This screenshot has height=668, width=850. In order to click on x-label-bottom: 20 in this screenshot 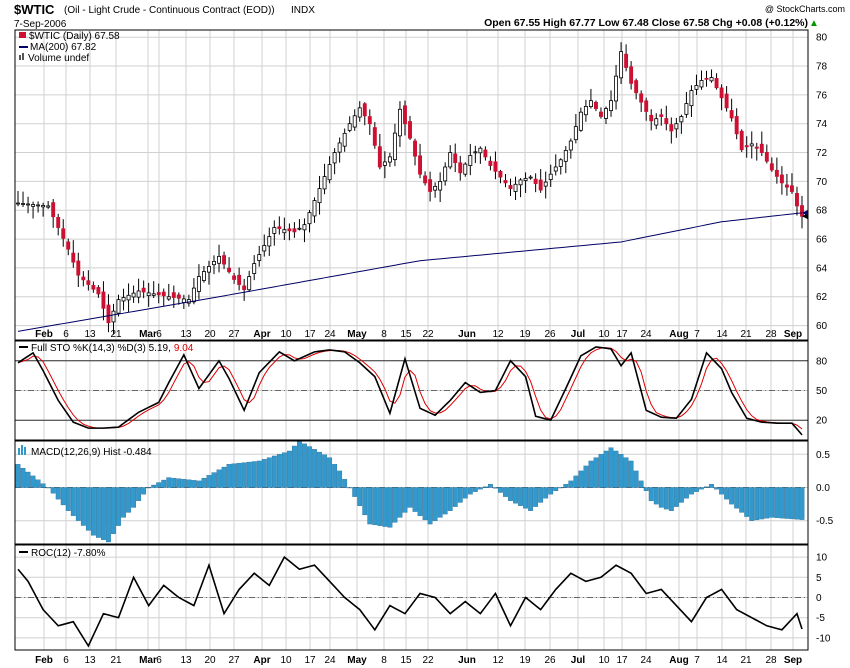, I will do `click(210, 660)`.